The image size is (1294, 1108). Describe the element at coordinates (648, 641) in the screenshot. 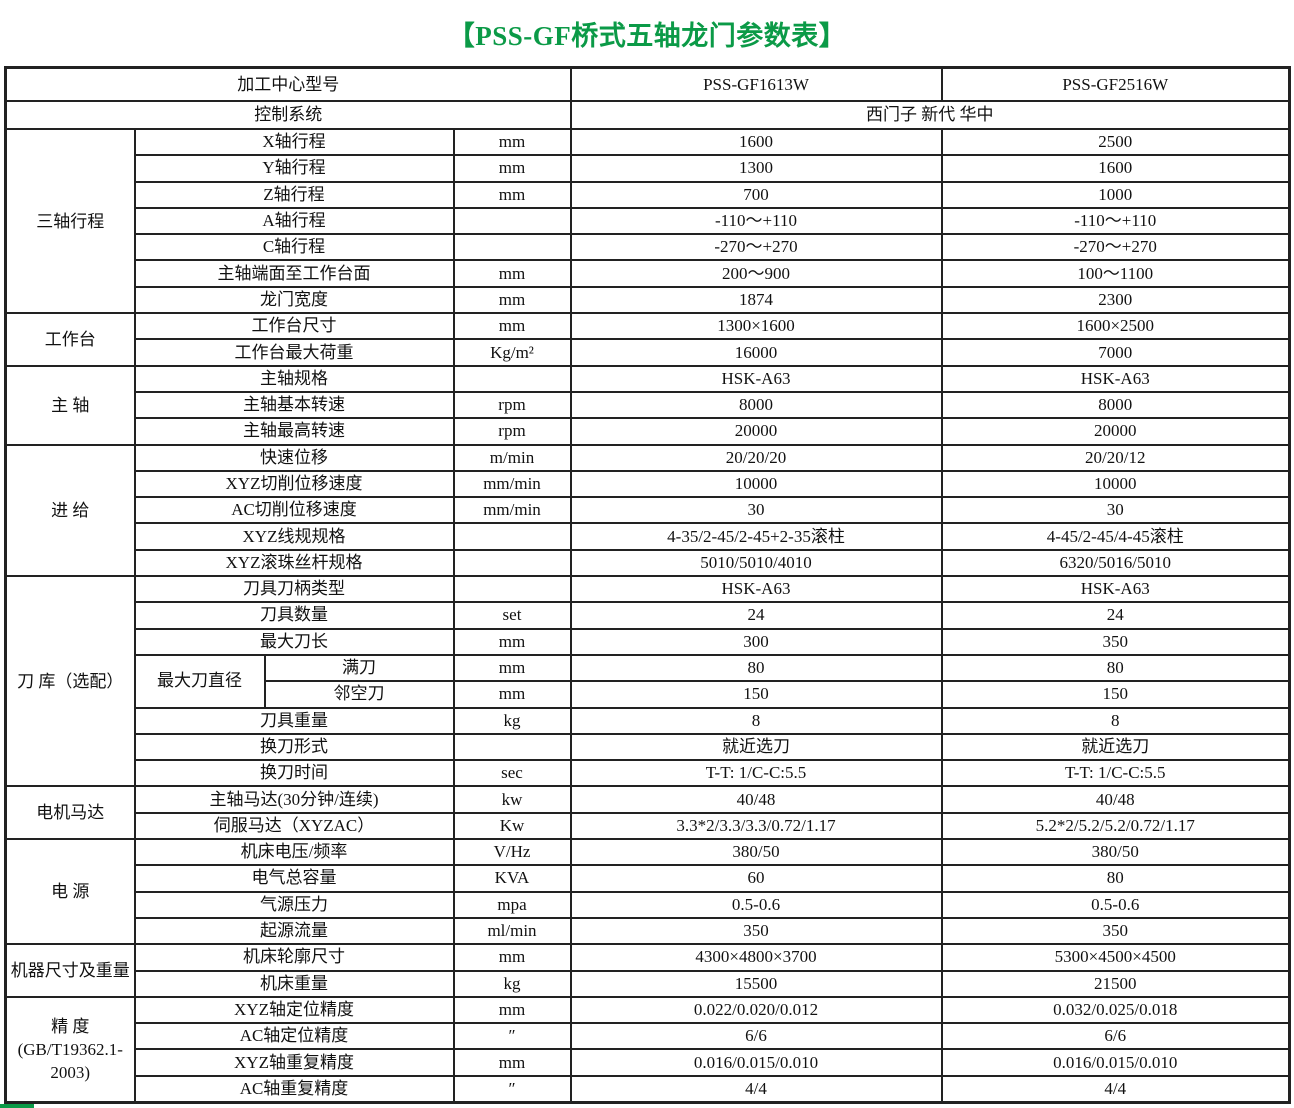

I see `table-row: 最大刀长 mm 300 350` at that location.